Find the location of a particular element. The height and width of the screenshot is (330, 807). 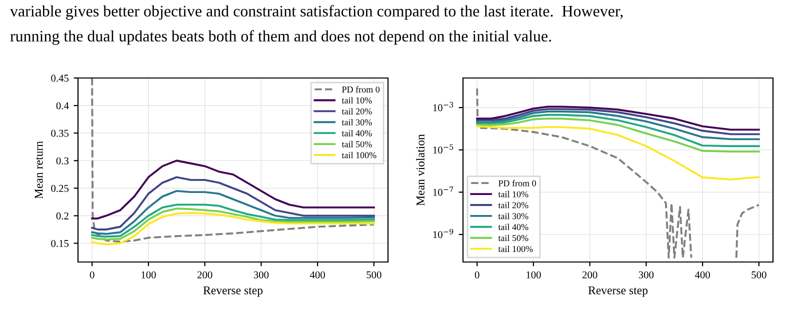

y-tick-label: 0.35 is located at coordinates (60, 133).